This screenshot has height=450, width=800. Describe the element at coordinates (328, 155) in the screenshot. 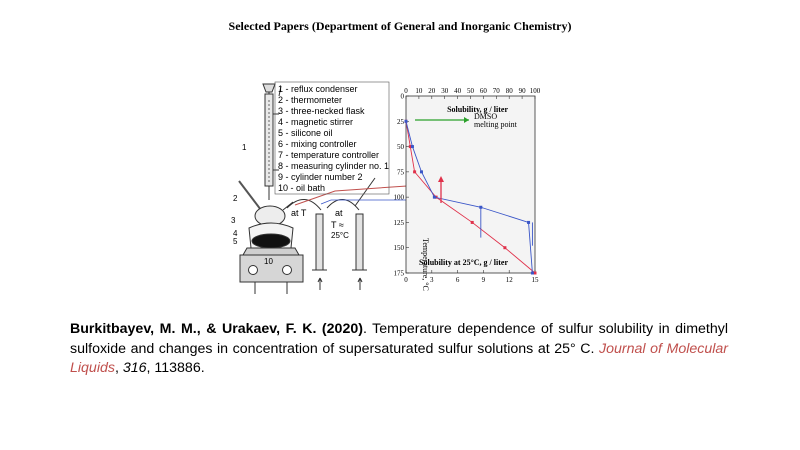

I see `legend-item-7: 7 - temperature controller` at that location.